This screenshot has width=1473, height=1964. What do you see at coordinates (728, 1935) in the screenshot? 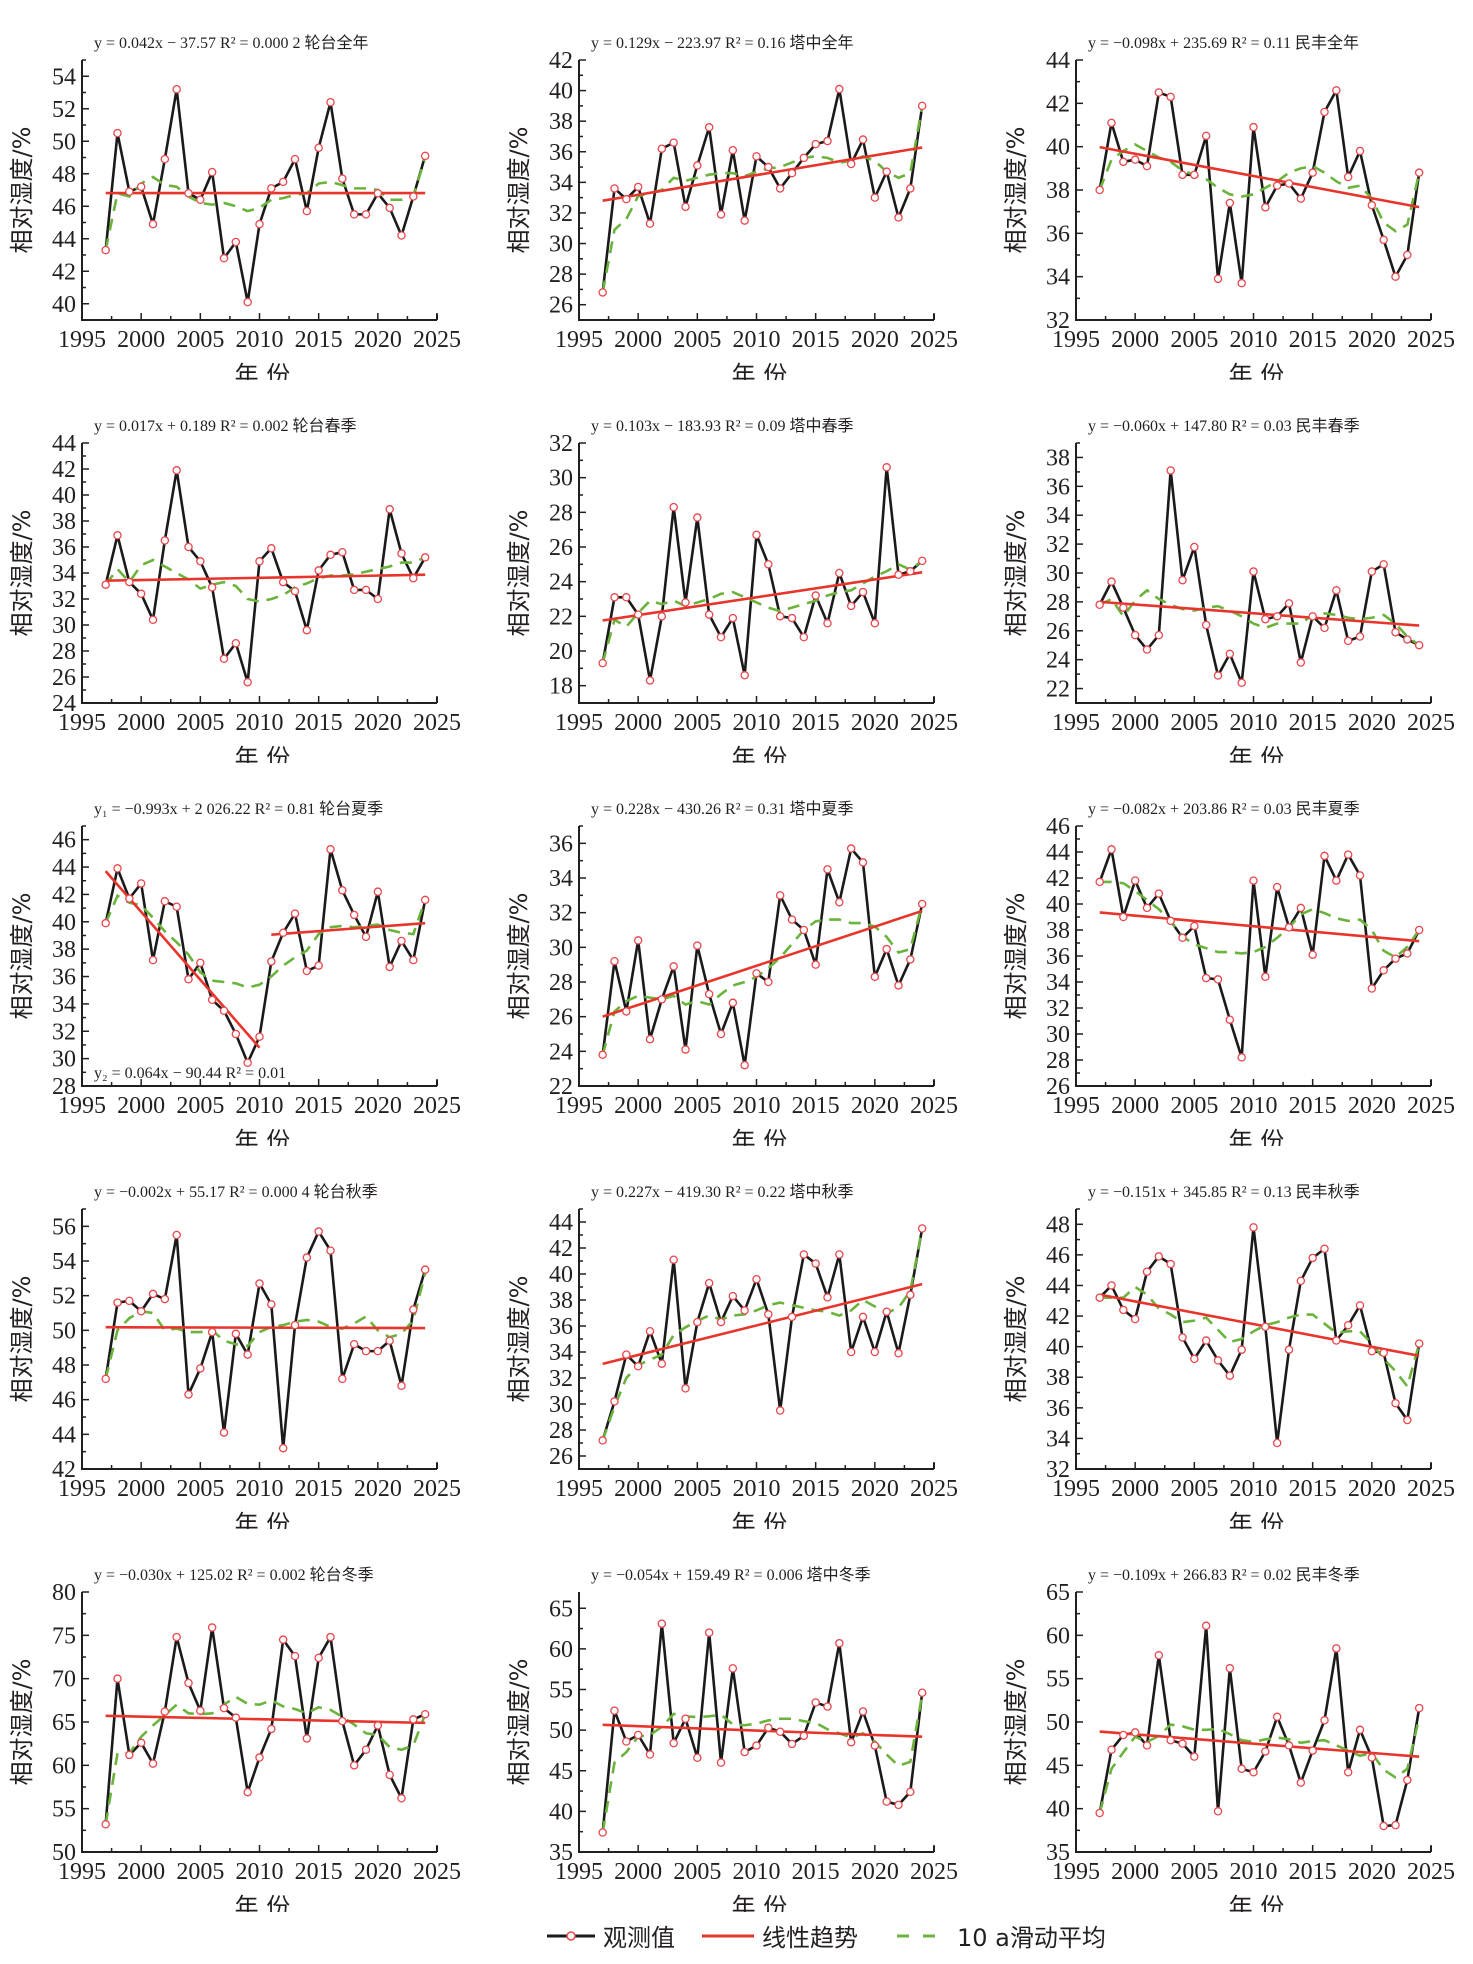
I see `trend-line-icon` at bounding box center [728, 1935].